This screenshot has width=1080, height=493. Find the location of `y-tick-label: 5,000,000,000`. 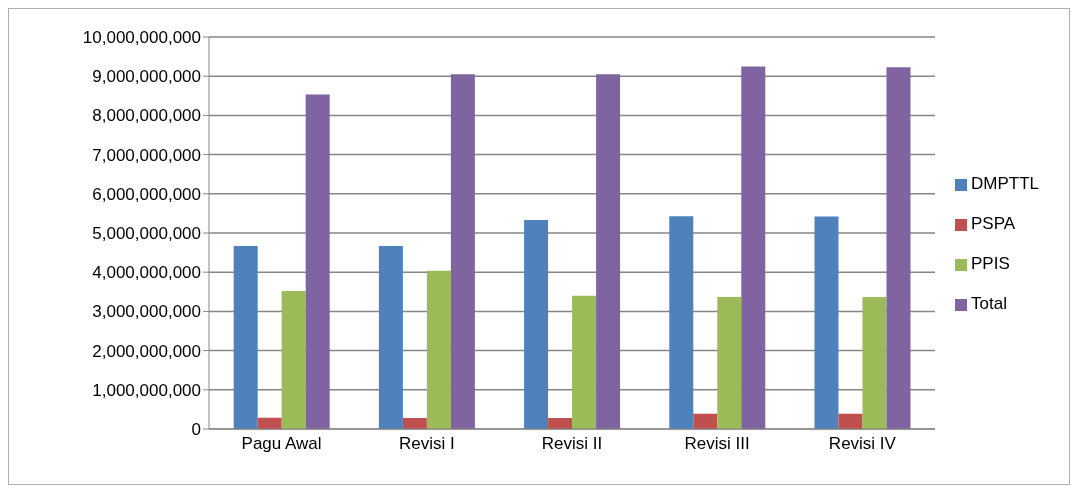

y-tick-label: 5,000,000,000 is located at coordinates (146, 234).